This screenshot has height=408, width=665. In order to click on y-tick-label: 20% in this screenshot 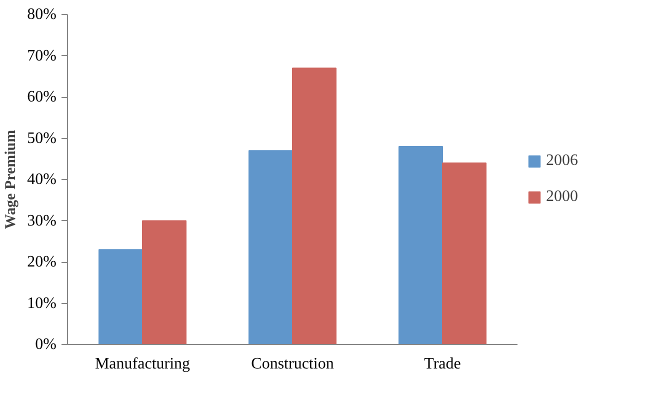, I will do `click(41, 262)`.